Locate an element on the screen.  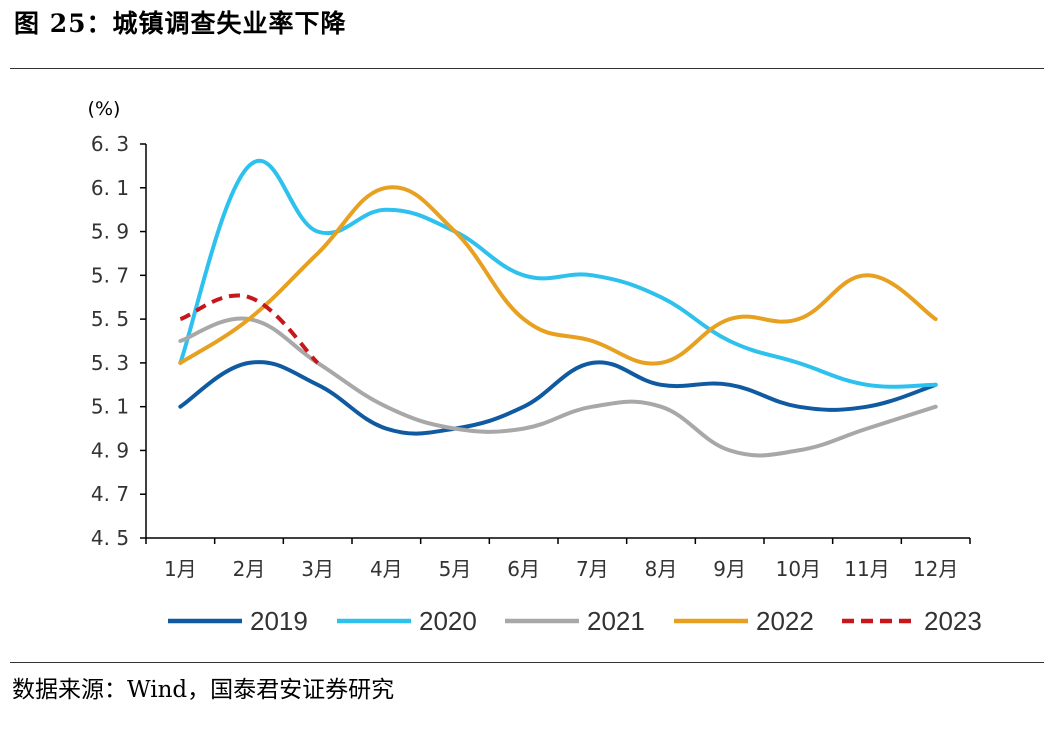
legend: 2019 2020 2021 2022 2023 is located at coordinates (575, 621).